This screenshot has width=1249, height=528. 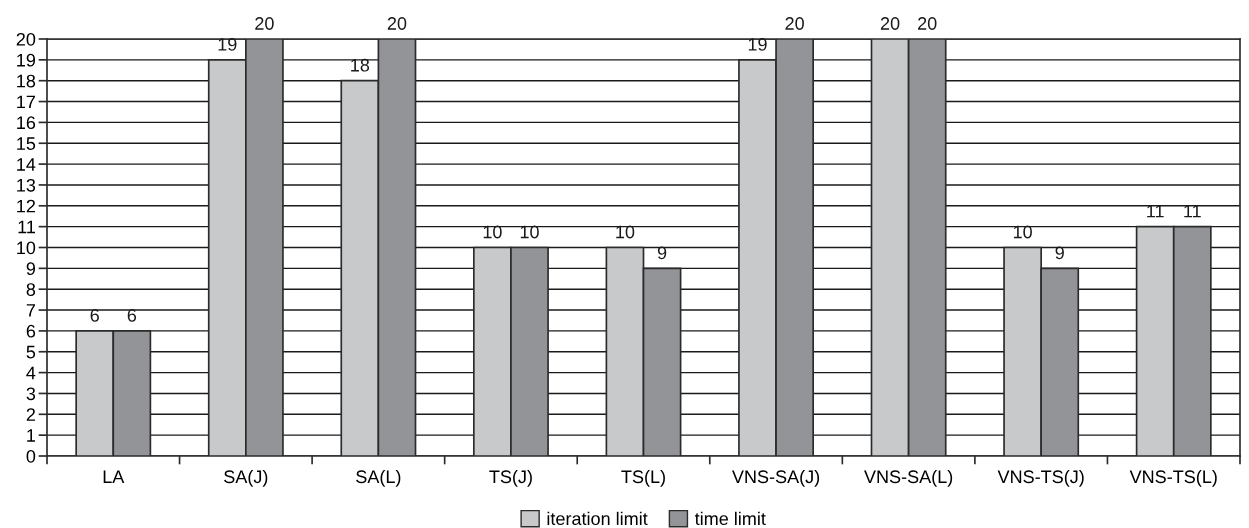 I want to click on x-tick-label: VNS-TS(J), so click(x=1040, y=478).